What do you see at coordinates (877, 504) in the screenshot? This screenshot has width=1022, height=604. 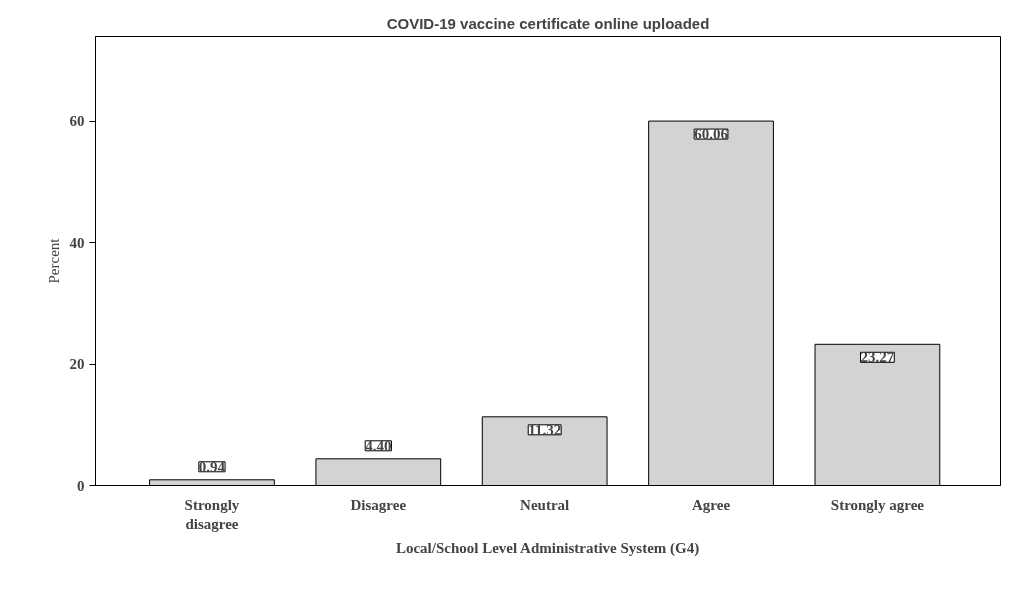 I see `x-tick-label: Strongly agree` at bounding box center [877, 504].